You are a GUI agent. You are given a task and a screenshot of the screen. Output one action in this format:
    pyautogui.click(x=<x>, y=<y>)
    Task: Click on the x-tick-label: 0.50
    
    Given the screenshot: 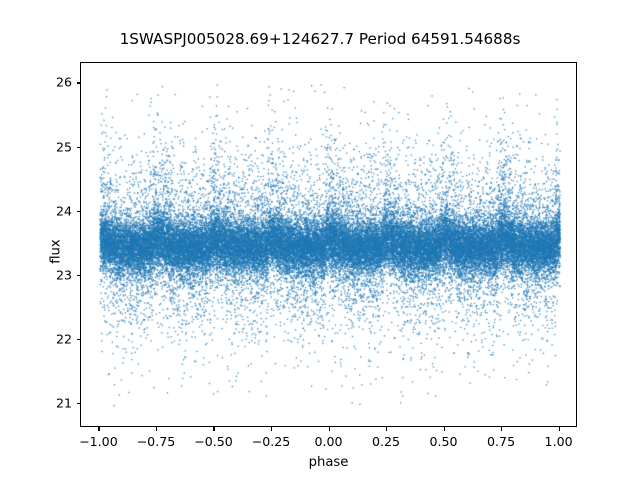 What is the action you would take?
    pyautogui.click(x=443, y=441)
    